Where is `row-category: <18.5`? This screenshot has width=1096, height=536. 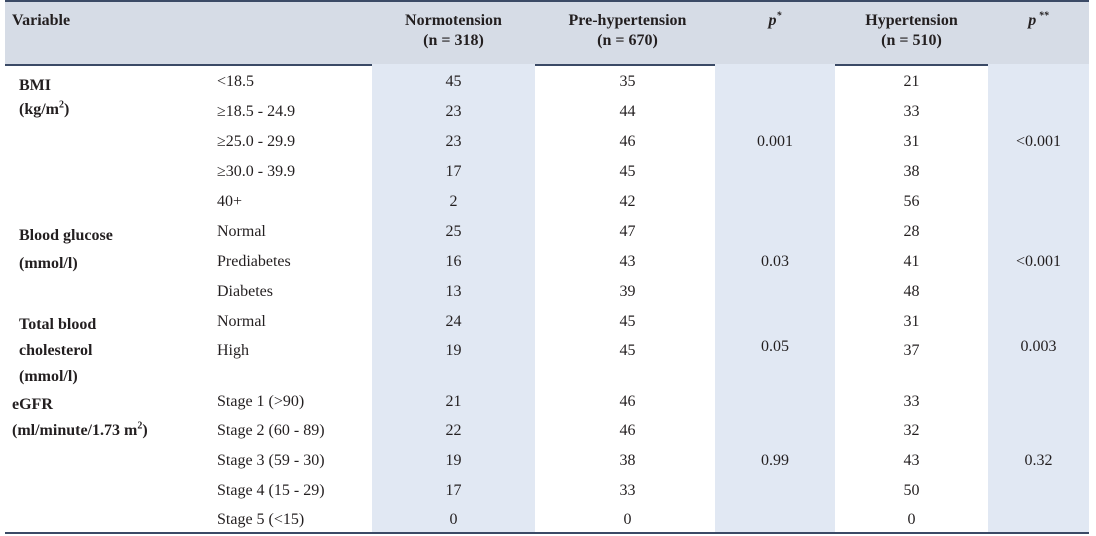
row-category: <18.5 is located at coordinates (236, 81).